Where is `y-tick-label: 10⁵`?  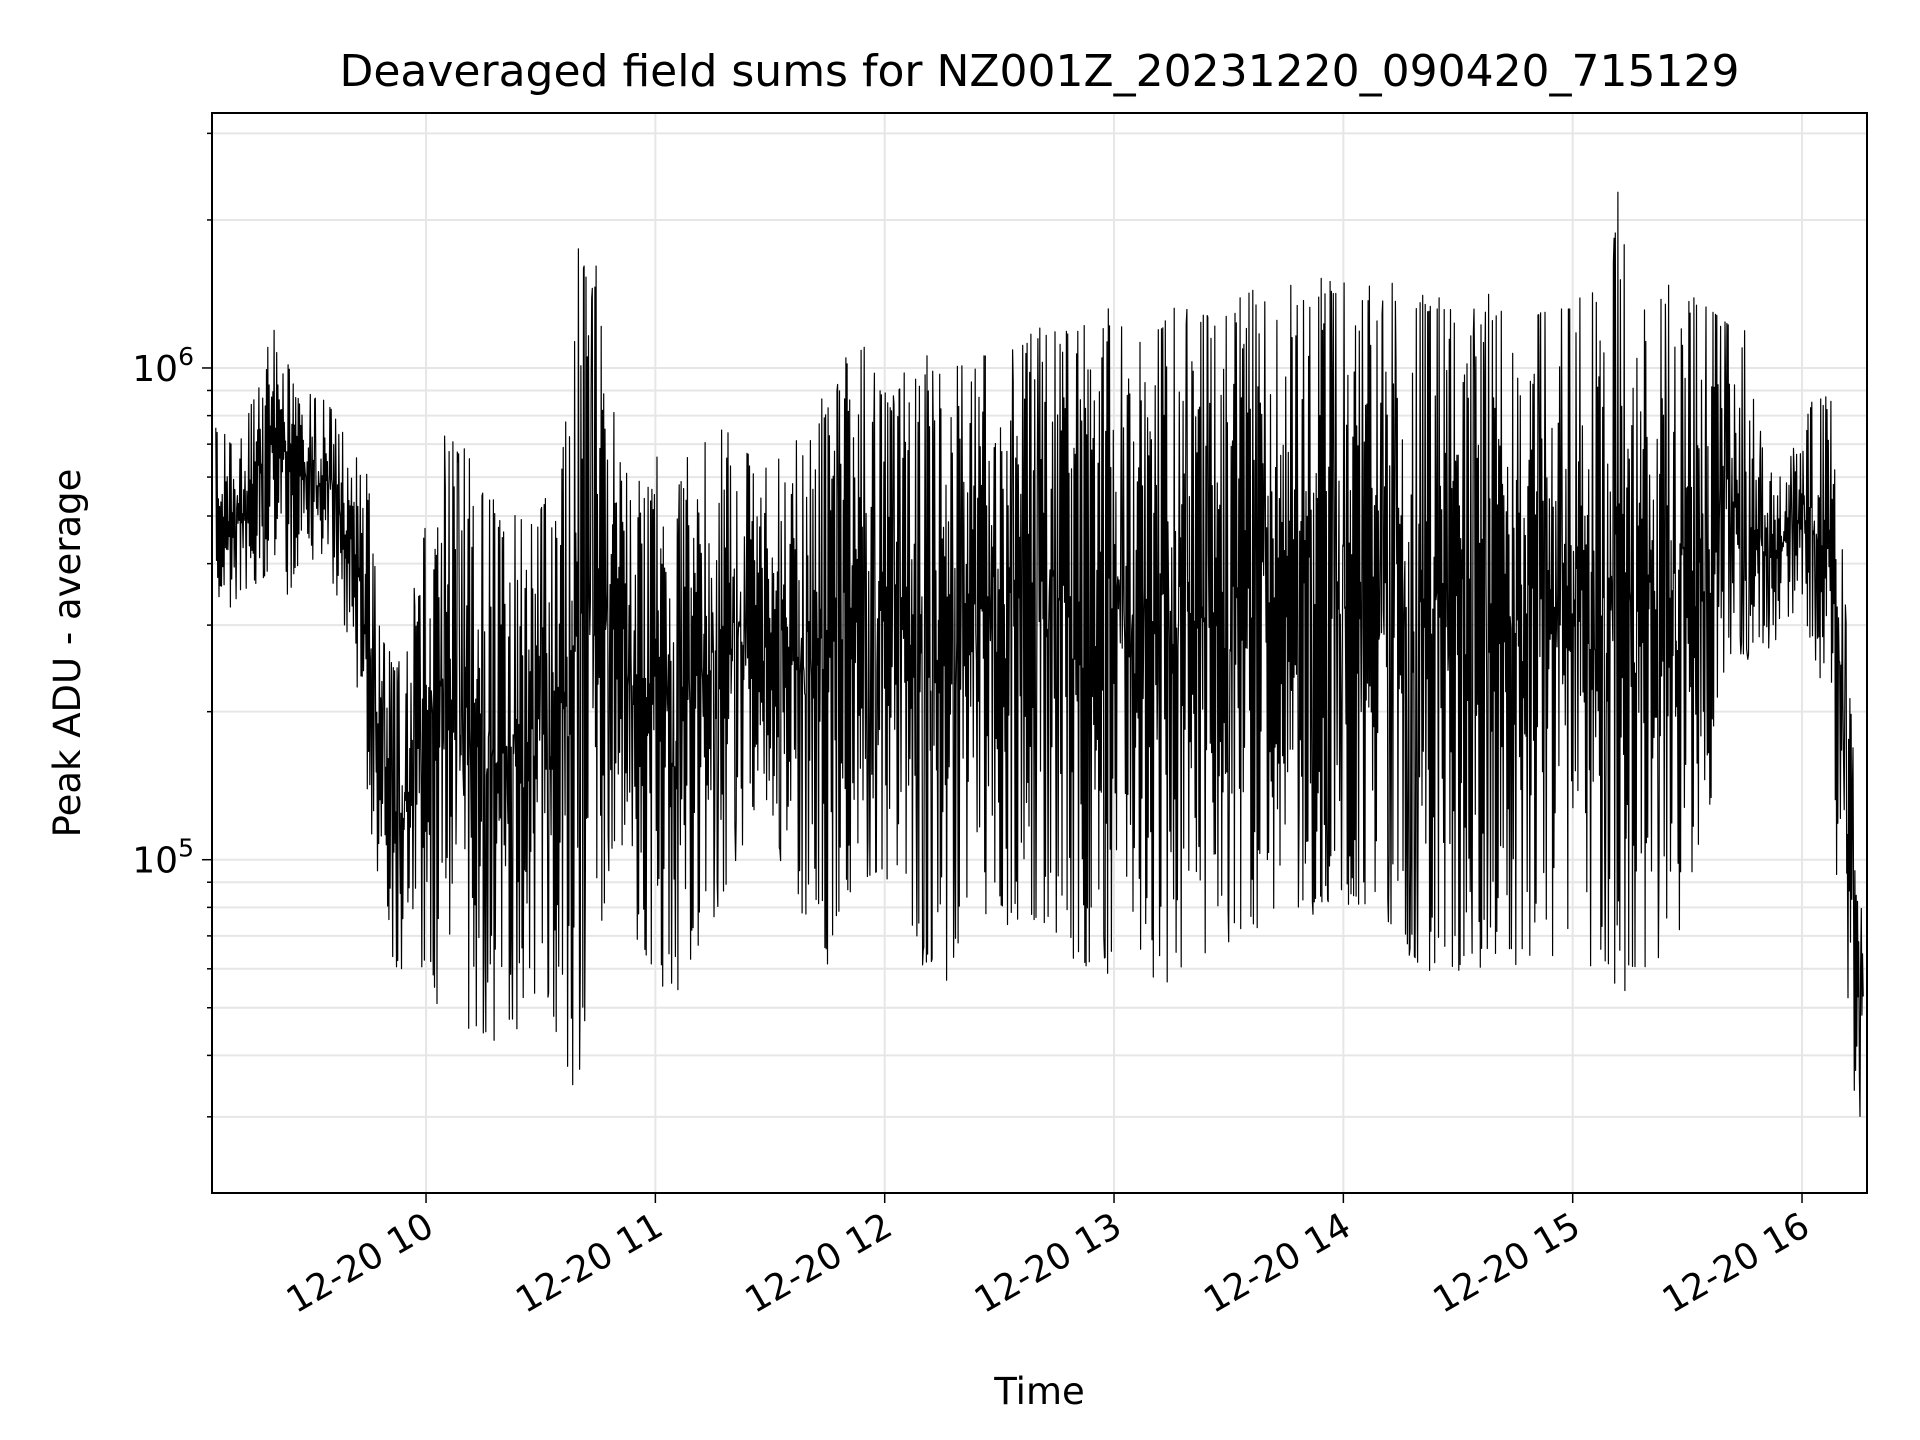
y-tick-label: 10⁵ is located at coordinates (163, 858).